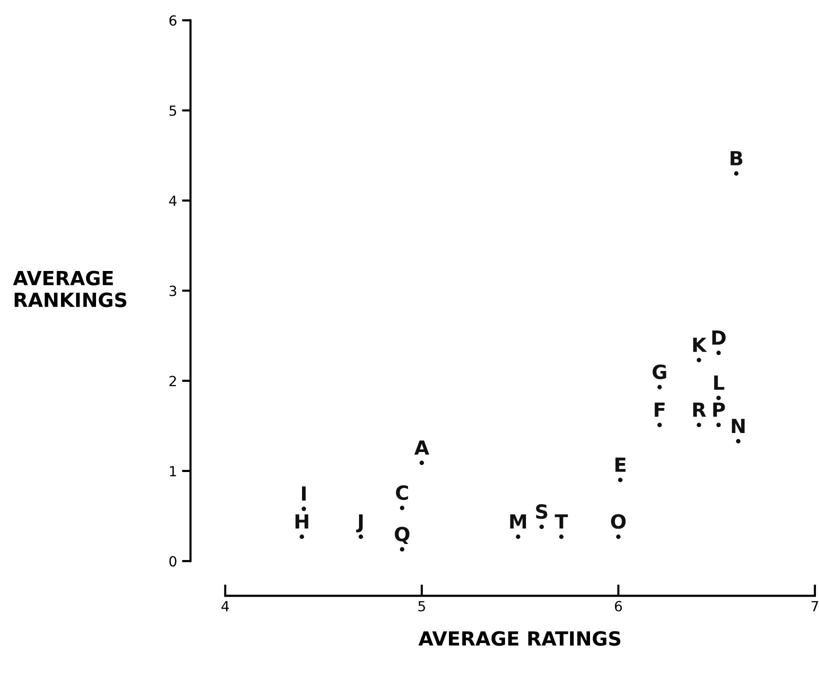 The width and height of the screenshot is (819, 676). I want to click on y-tick-label: 3, so click(173, 291).